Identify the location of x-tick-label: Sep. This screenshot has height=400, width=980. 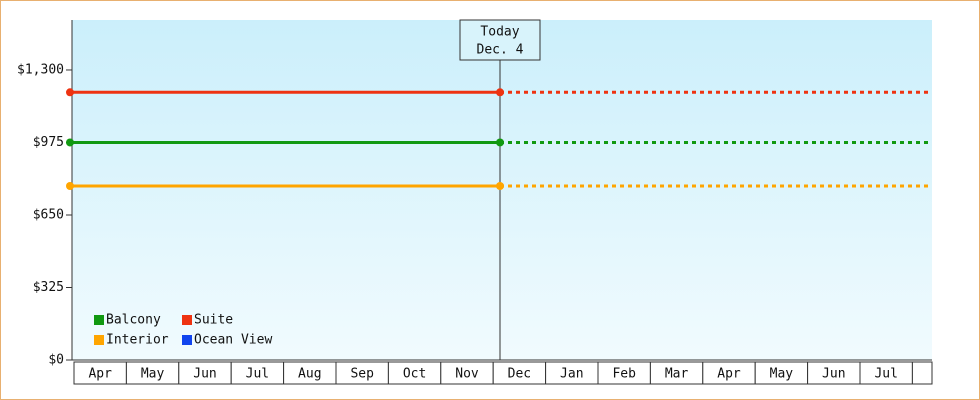
(362, 374).